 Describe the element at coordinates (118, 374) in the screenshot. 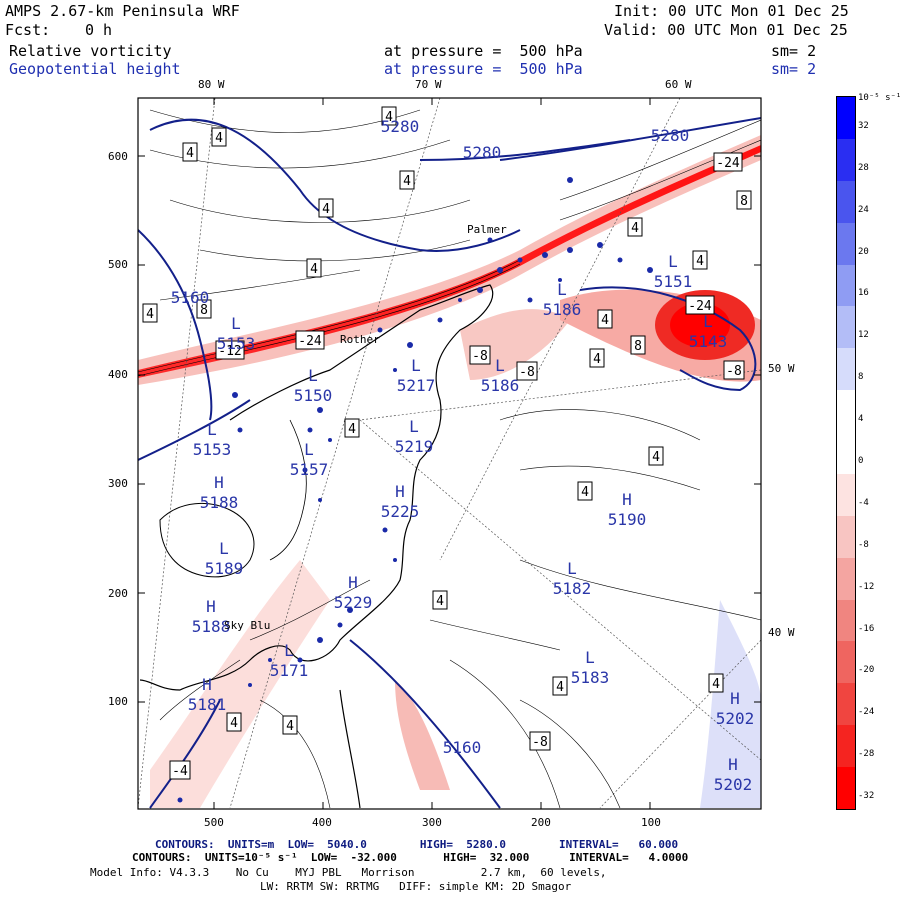

I see `y-tick-400: 400` at that location.